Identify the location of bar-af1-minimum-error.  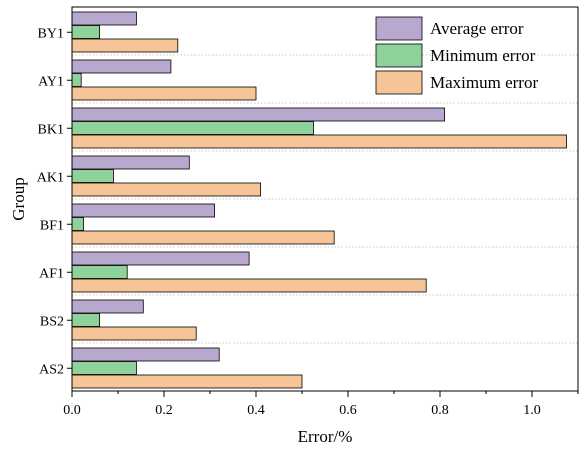
(99, 272).